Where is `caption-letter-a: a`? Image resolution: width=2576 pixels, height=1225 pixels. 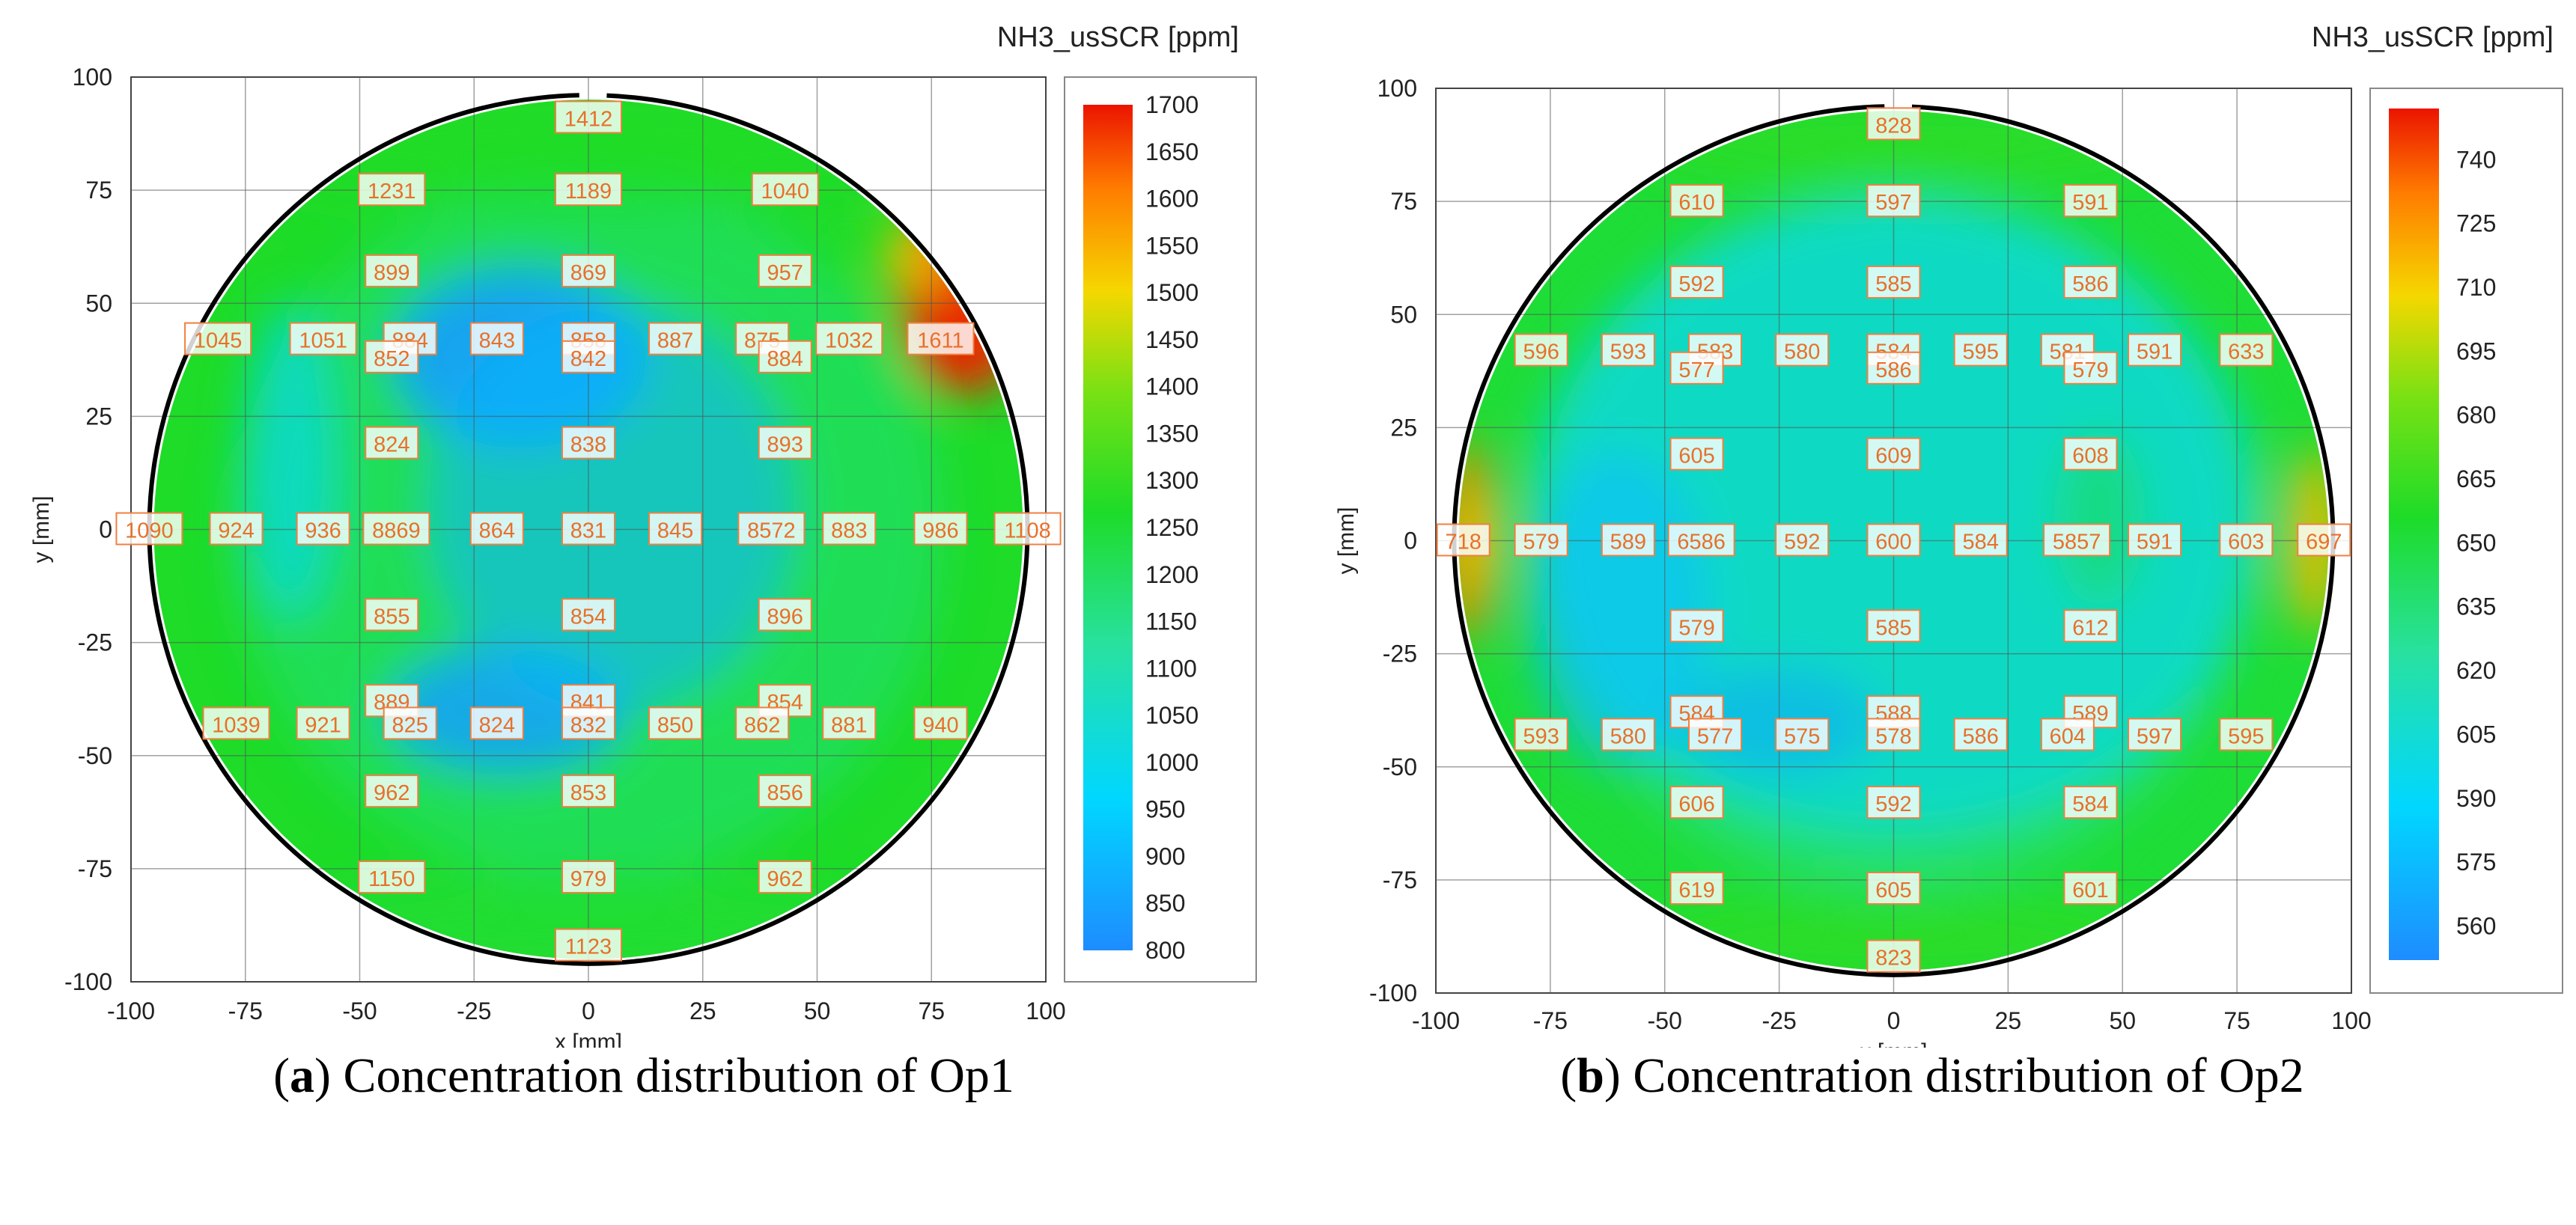
caption-letter-a: a is located at coordinates (302, 1075).